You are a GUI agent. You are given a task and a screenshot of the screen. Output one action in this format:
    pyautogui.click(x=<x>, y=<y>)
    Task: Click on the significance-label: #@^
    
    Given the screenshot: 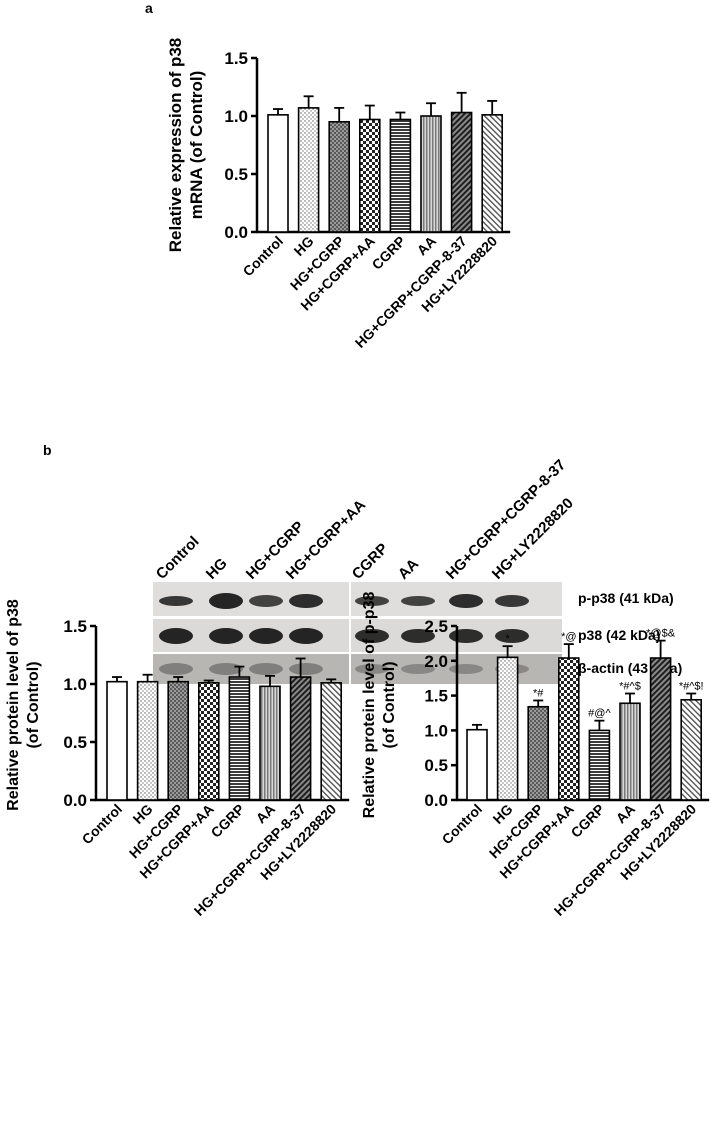 What is the action you would take?
    pyautogui.click(x=599, y=714)
    